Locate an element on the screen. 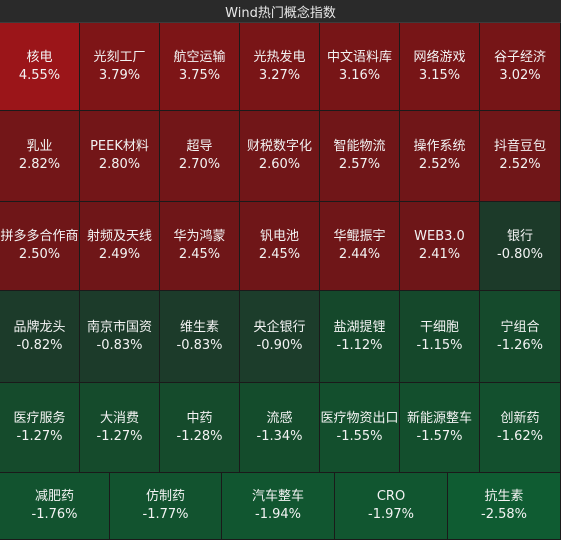  concept-change: -1.34% is located at coordinates (279, 436).